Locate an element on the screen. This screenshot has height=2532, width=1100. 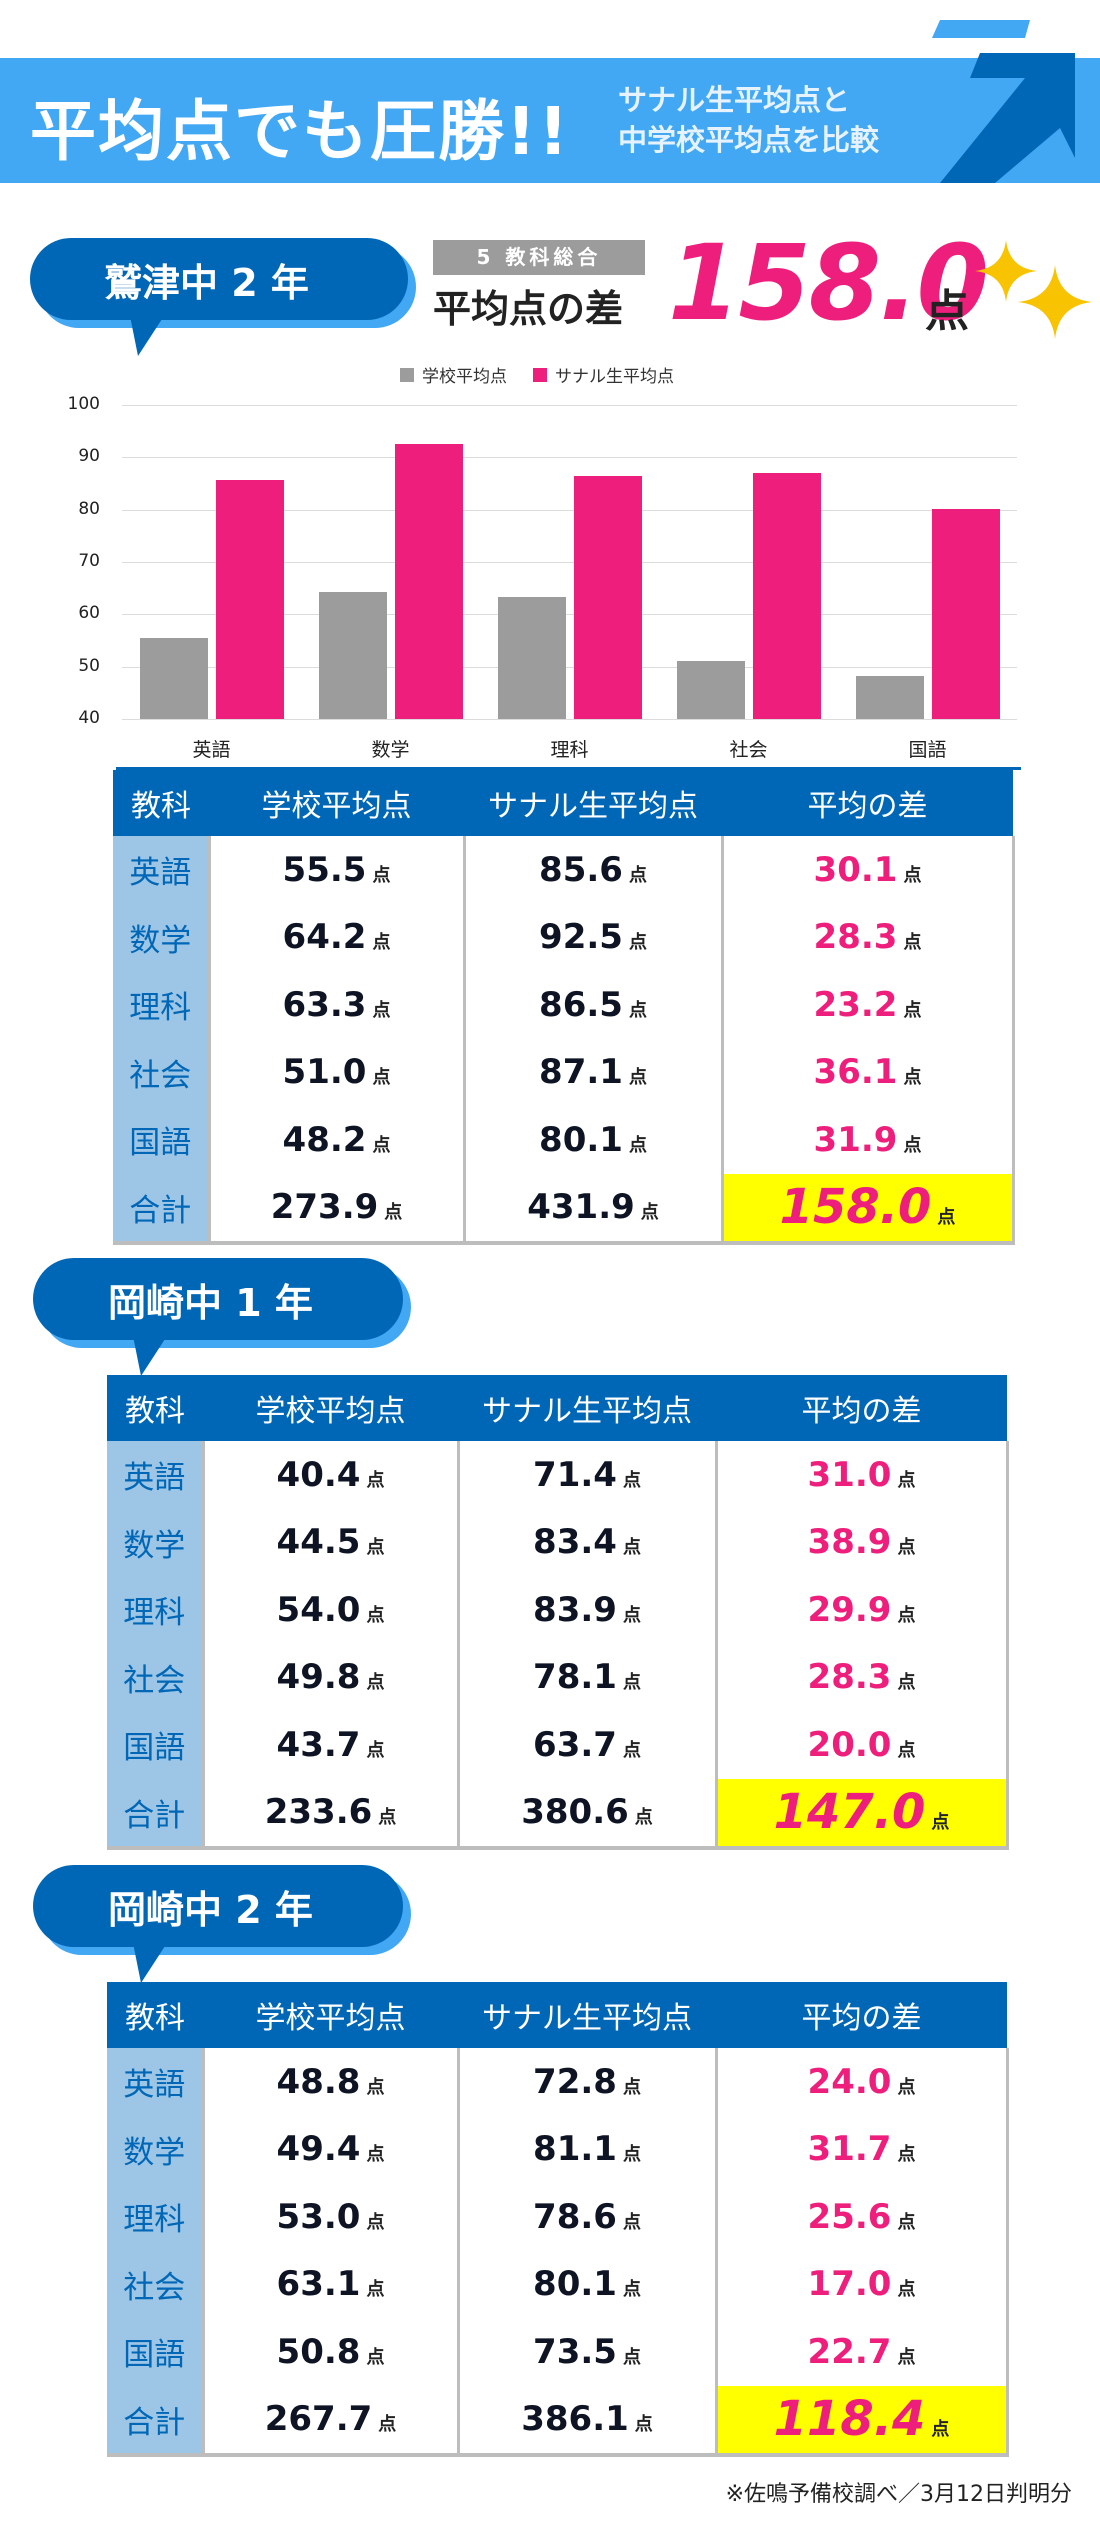
table-row: 英語 48.8 点 72.8 点 24.0 点 is located at coordinates (558, 2082).